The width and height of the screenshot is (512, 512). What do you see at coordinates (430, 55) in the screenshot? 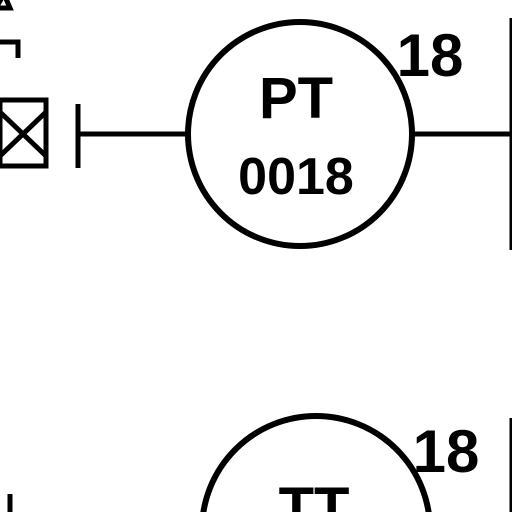
I see `pt-sheet-ref: 18` at bounding box center [430, 55].